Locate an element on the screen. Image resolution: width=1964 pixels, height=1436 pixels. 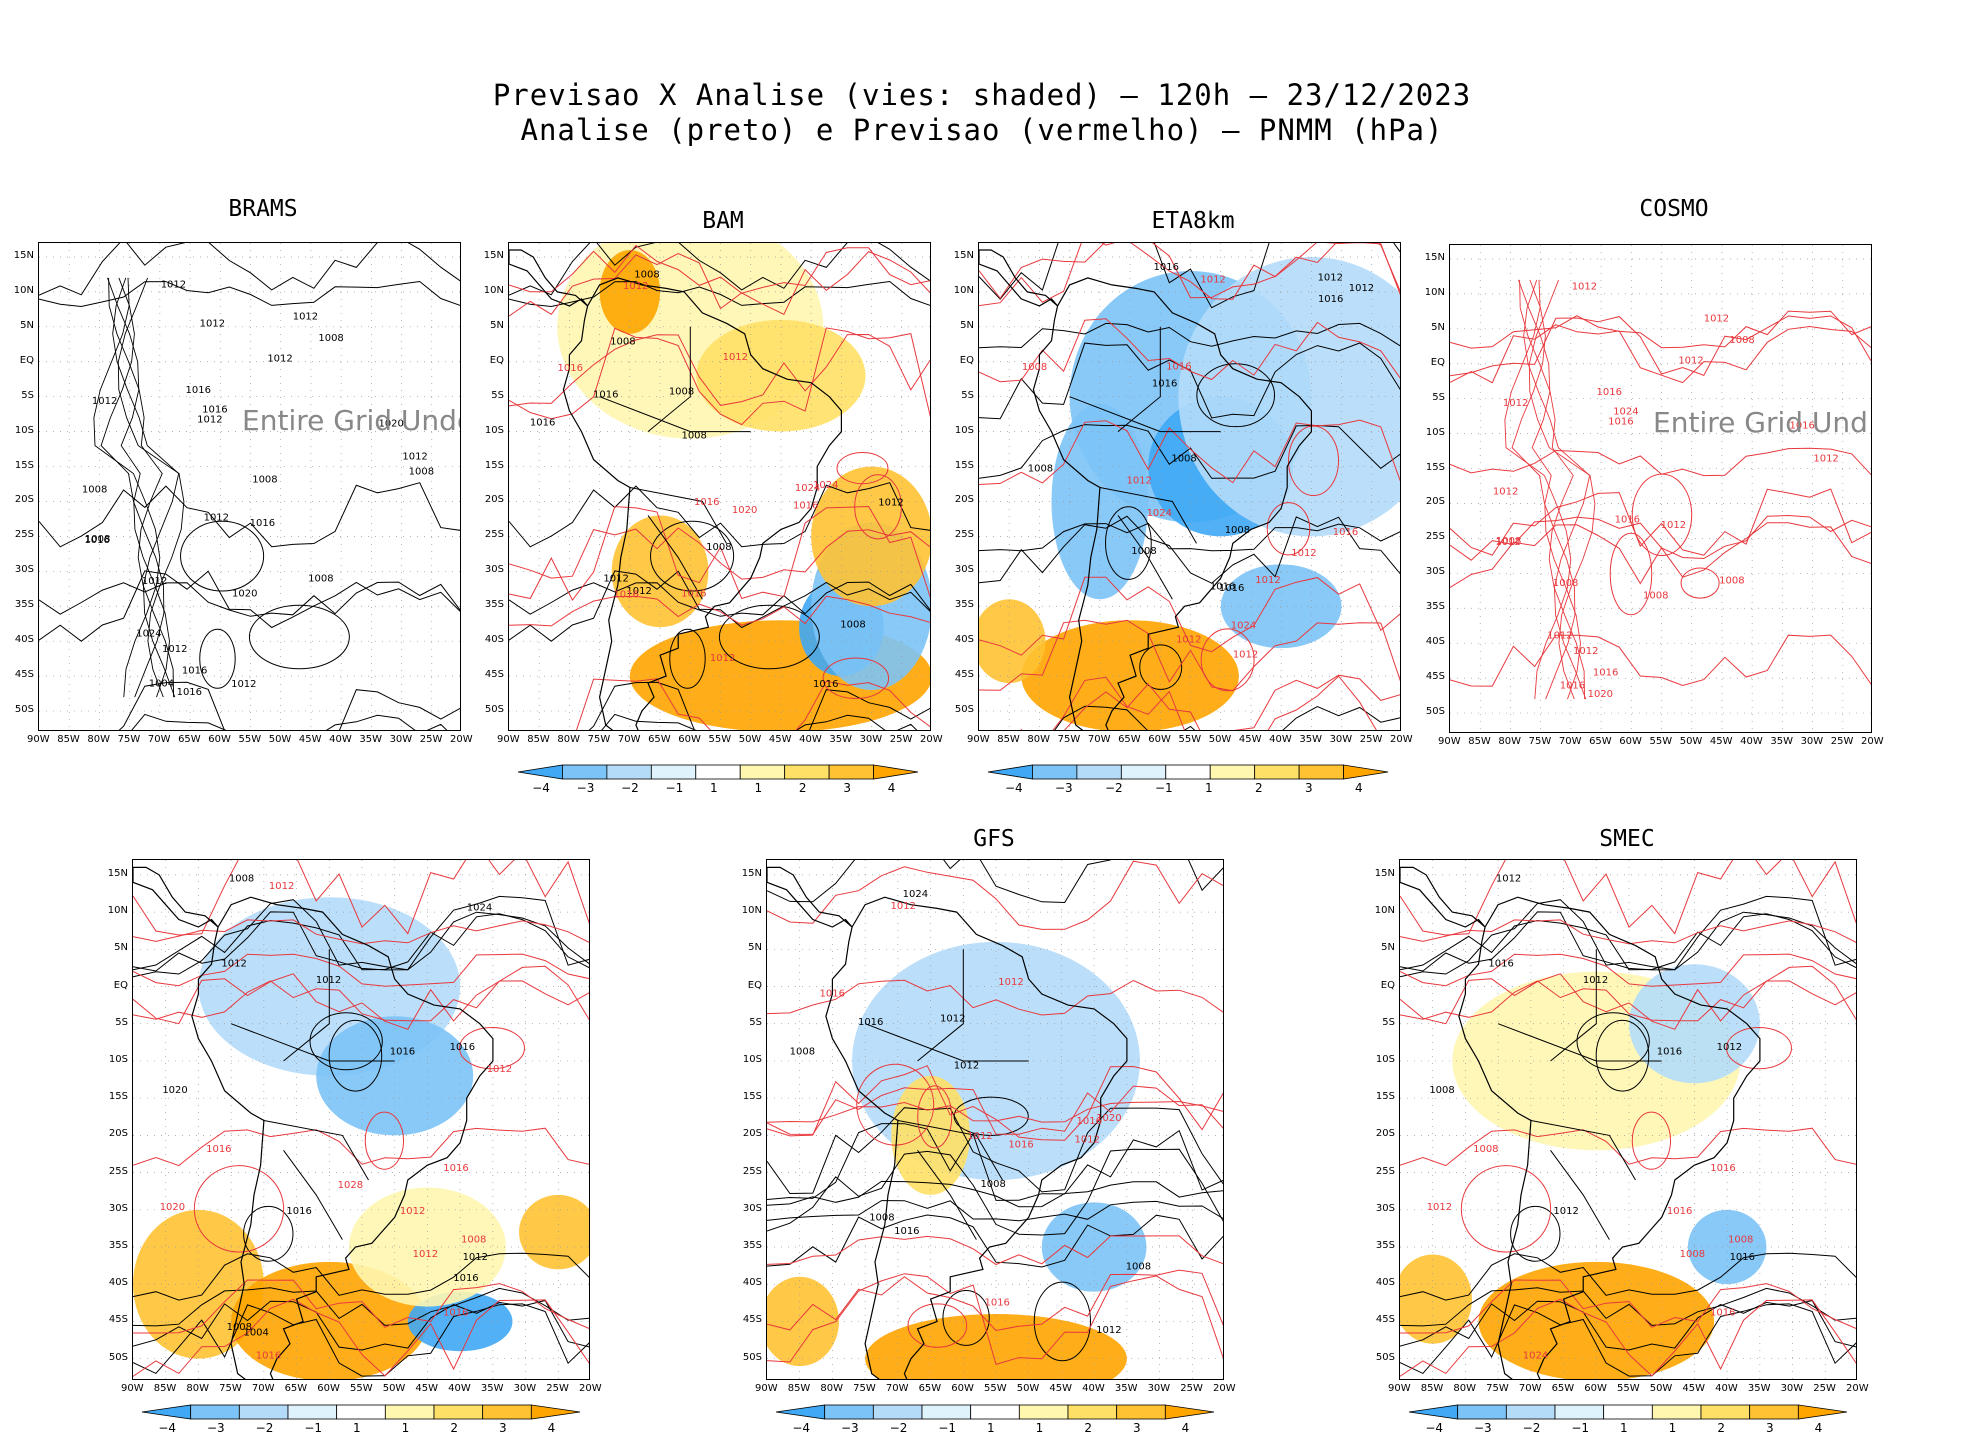
lon-tick-label: 75W is located at coordinates (230, 1388).